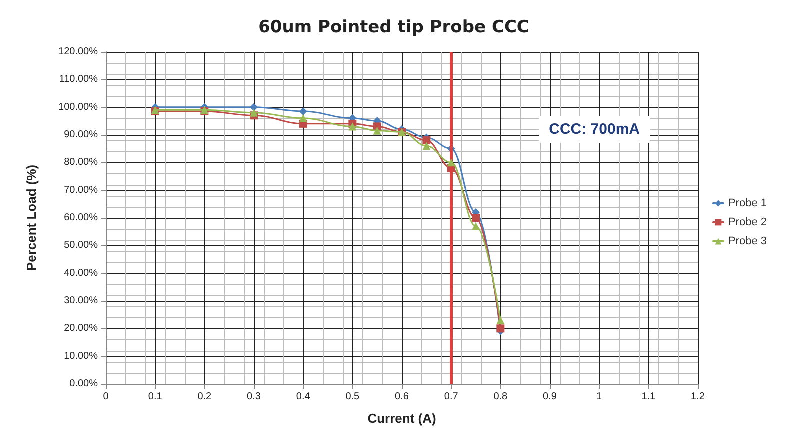 The image size is (788, 445). I want to click on y-tick-label: 110.00%, so click(78, 80).